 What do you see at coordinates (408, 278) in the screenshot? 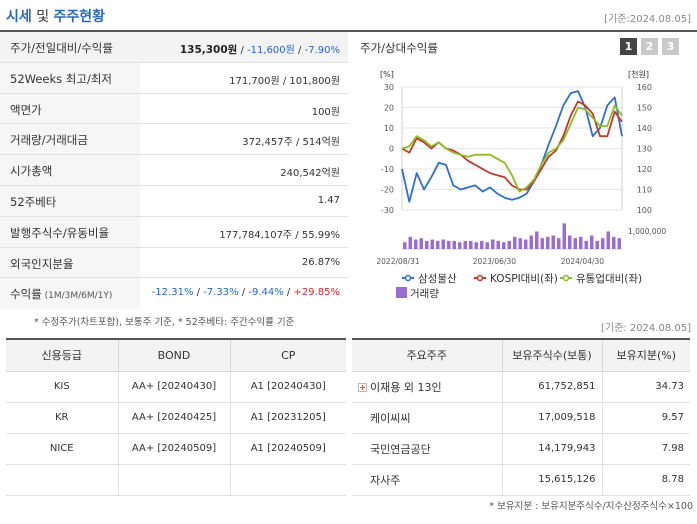
I see `legend-marker` at bounding box center [408, 278].